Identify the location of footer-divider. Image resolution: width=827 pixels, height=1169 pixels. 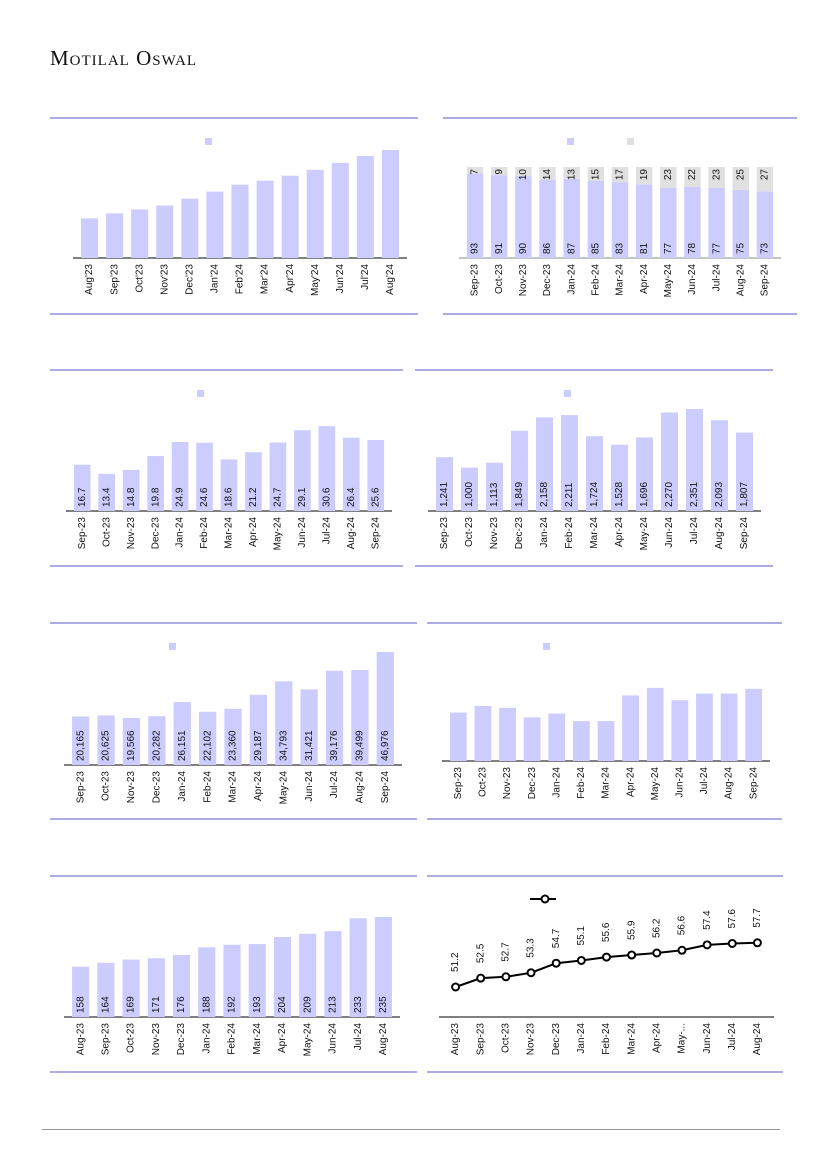
(411, 1129).